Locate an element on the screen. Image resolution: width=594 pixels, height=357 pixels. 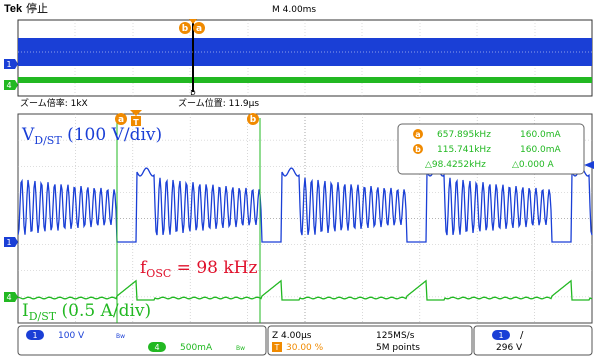
trigger-position-icon is located at coordinates (277, 347).